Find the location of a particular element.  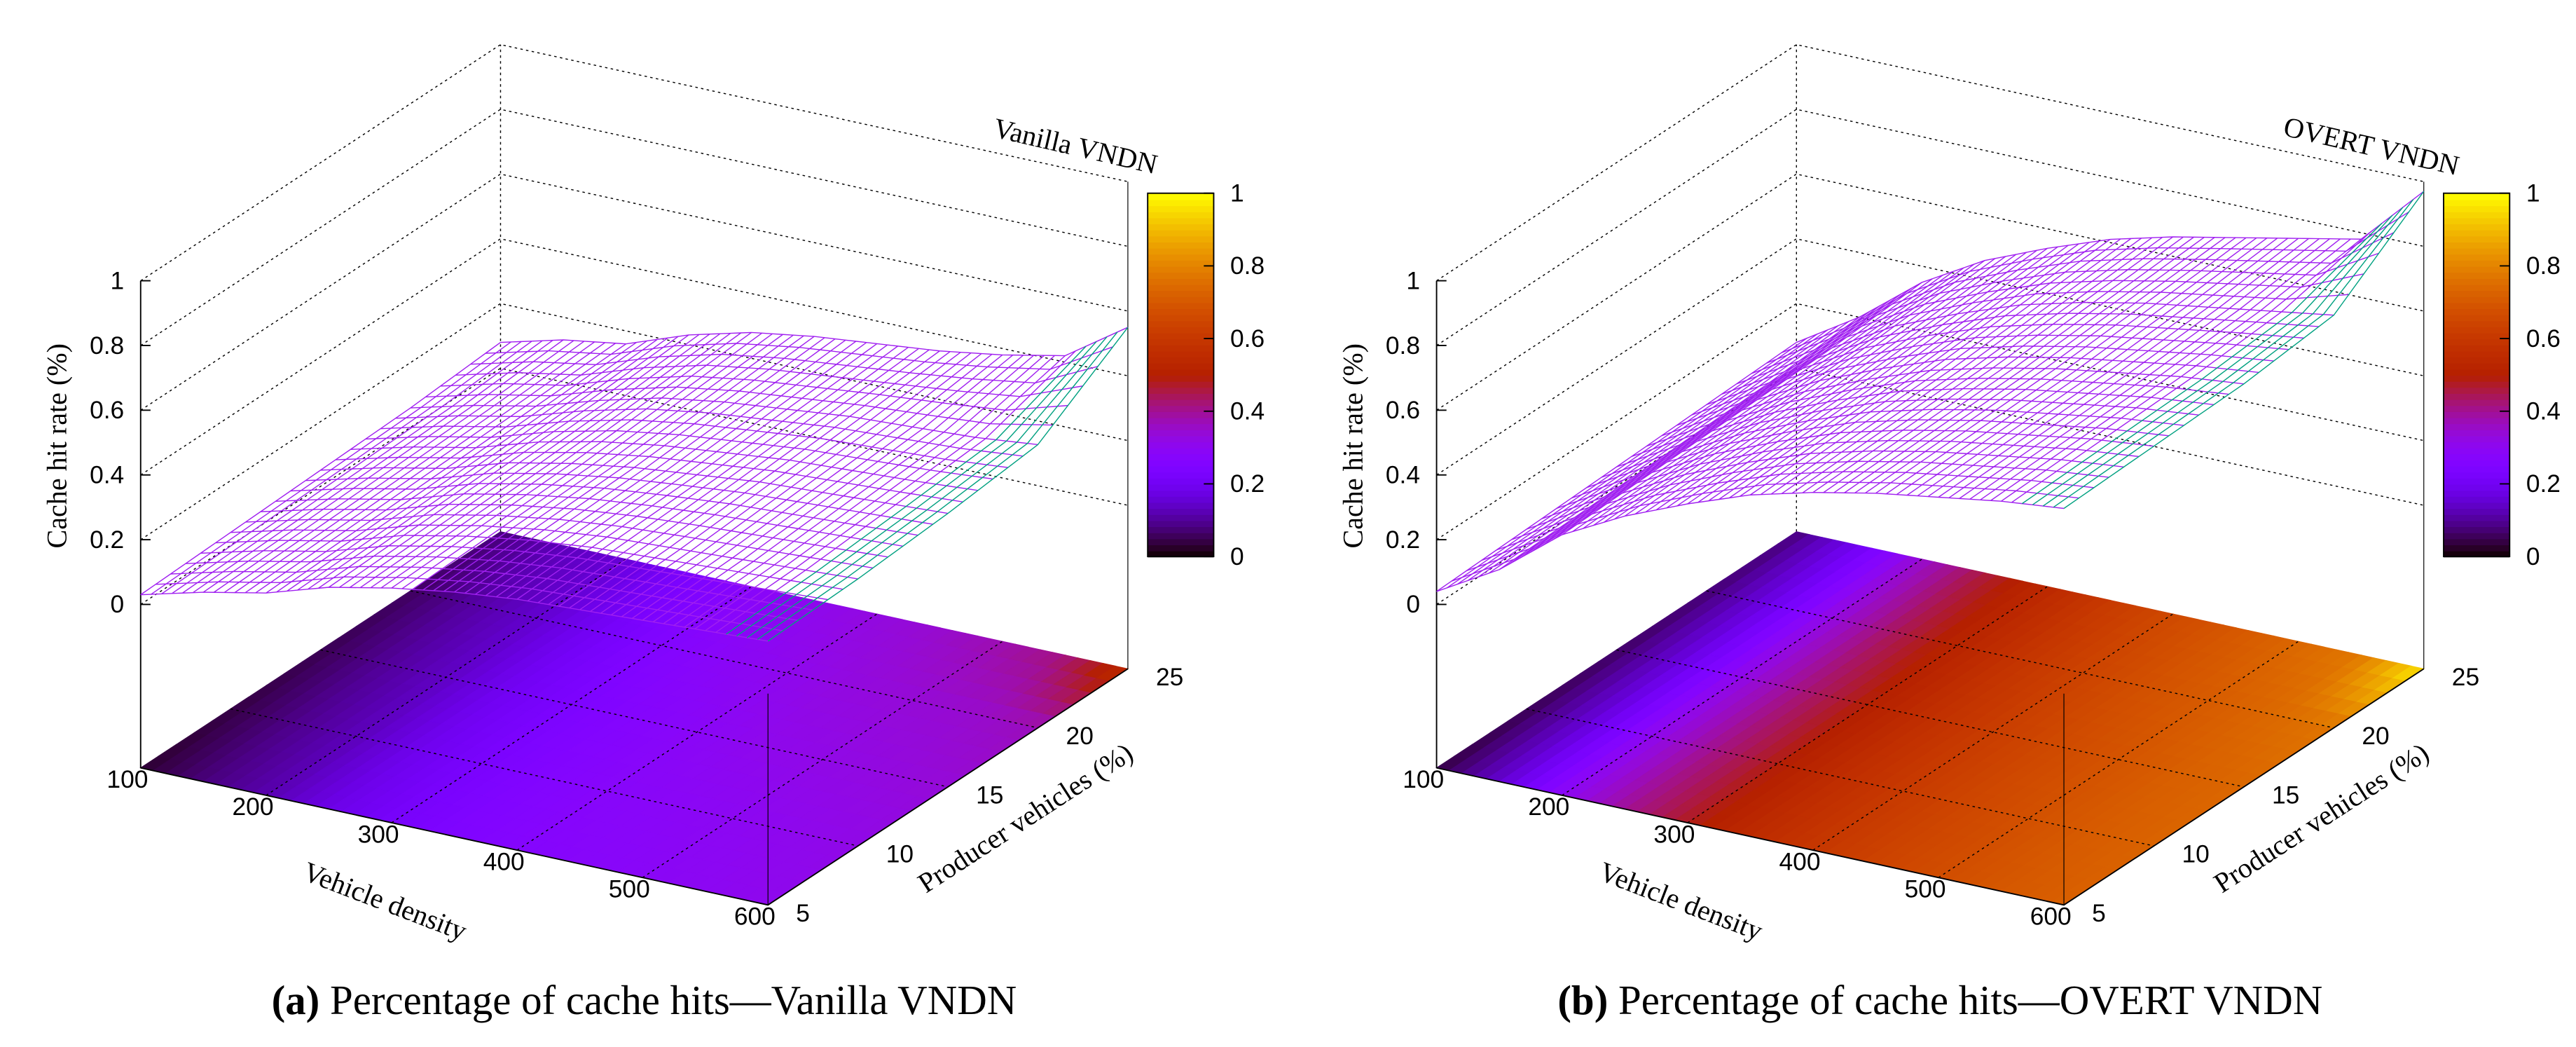

z-tick-label: 0 is located at coordinates (118, 605).